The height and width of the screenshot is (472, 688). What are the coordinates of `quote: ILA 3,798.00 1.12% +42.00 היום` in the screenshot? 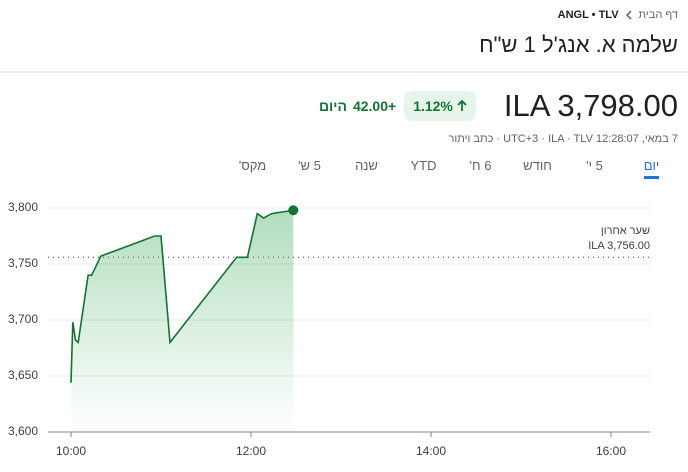 It's located at (498, 106).